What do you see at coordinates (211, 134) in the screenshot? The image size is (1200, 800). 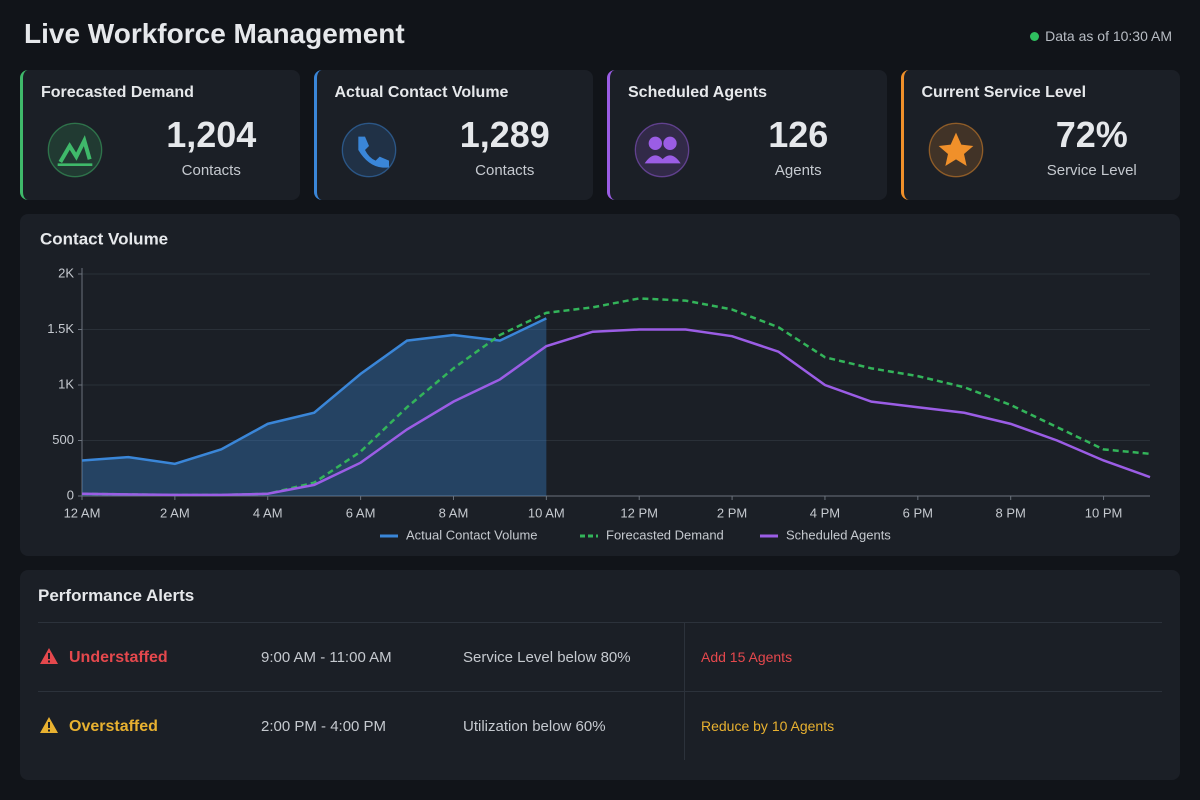 I see `kpi-value: 1,204` at bounding box center [211, 134].